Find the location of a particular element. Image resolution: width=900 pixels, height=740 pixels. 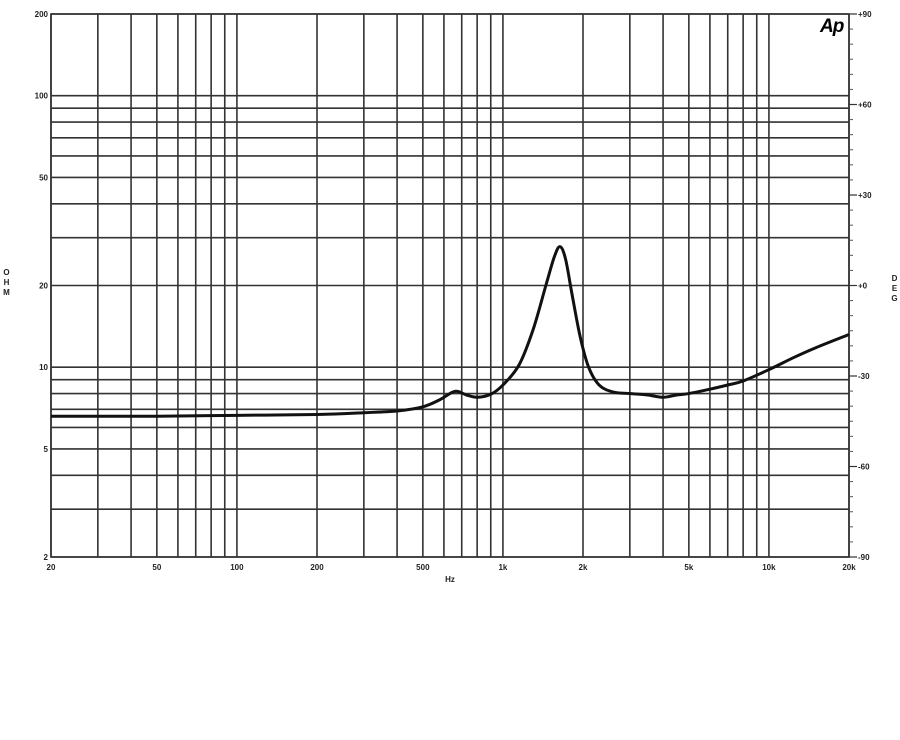

y-tick-label: 2 is located at coordinates (46, 557).